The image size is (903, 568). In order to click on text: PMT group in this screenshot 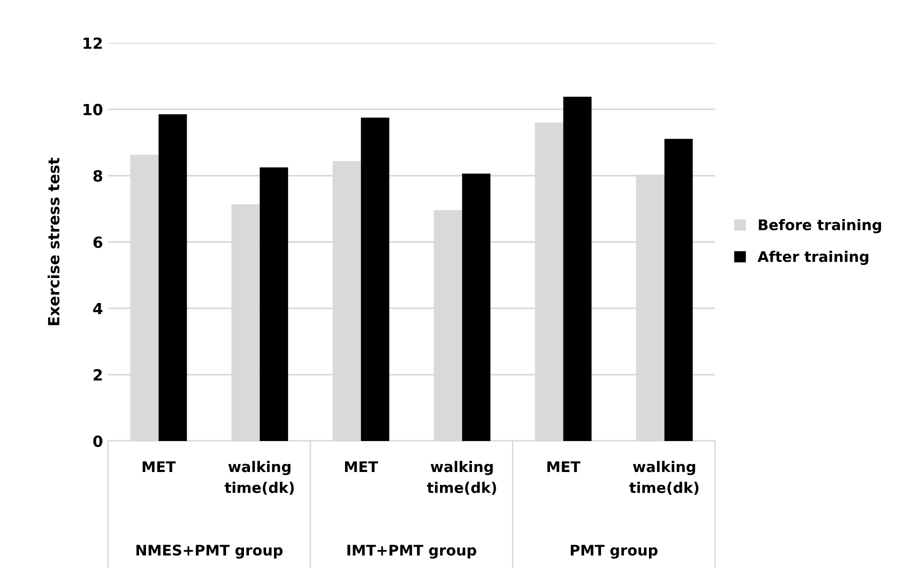, I will do `click(614, 551)`.